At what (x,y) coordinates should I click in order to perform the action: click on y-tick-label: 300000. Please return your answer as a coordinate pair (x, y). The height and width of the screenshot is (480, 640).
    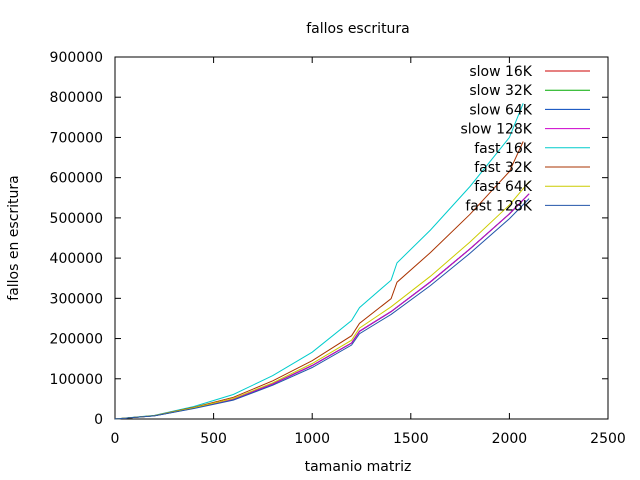
    Looking at the image, I should click on (76, 299).